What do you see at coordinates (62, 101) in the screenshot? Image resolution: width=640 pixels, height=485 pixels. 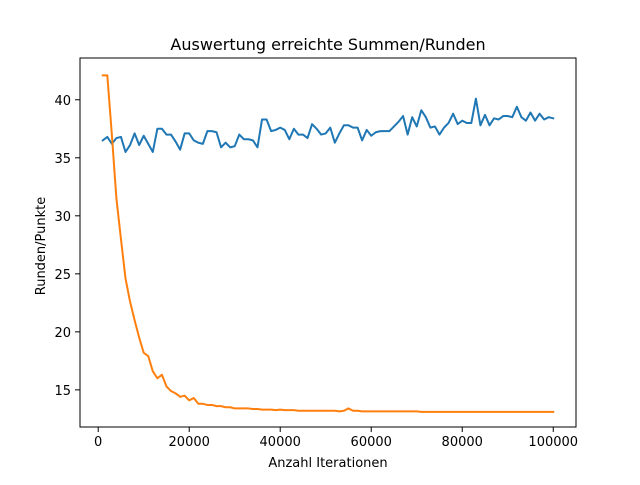 I see `y-tick-label: 40` at bounding box center [62, 101].